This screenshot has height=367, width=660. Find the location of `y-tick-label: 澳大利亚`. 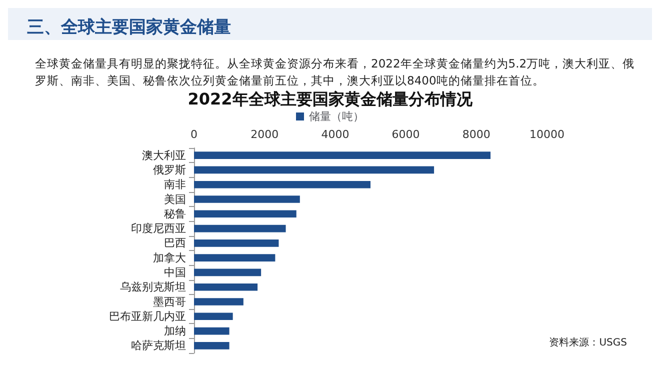

y-tick-label: 澳大利亚 is located at coordinates (164, 155).